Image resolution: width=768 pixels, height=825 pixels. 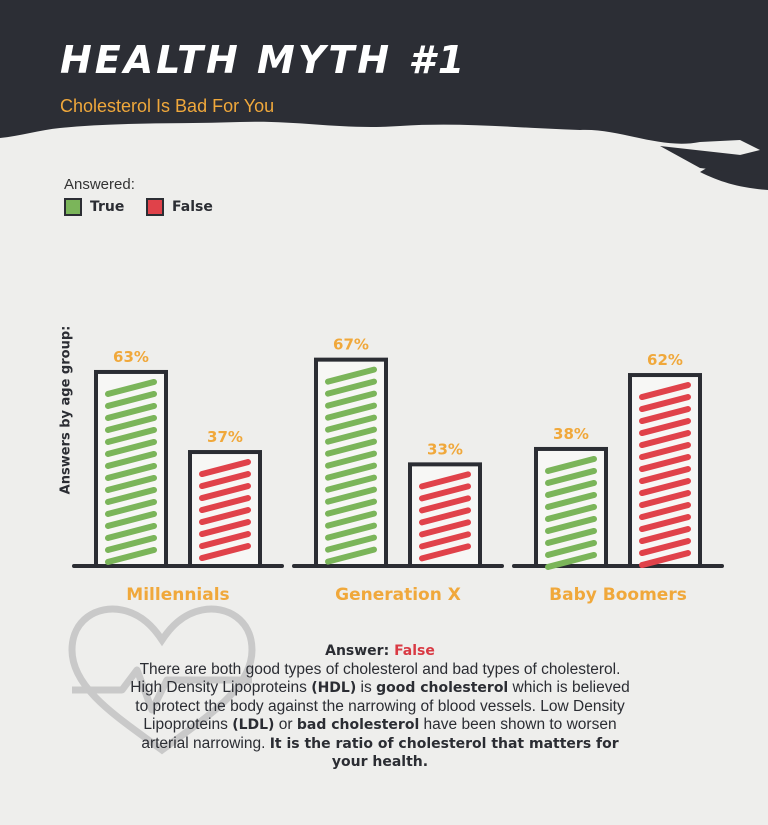 What do you see at coordinates (618, 595) in the screenshot?
I see `category-label-2: Baby Boomers` at bounding box center [618, 595].